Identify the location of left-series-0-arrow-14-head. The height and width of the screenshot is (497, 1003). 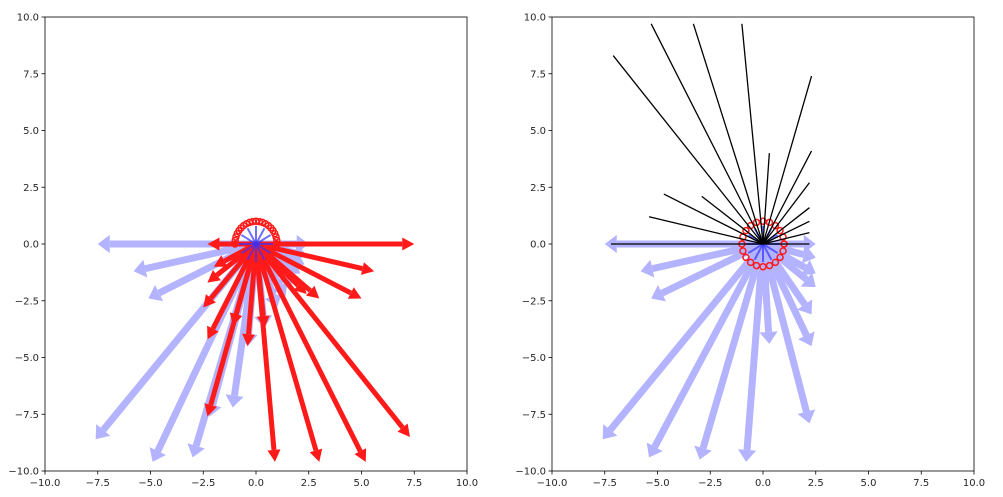
(156, 293).